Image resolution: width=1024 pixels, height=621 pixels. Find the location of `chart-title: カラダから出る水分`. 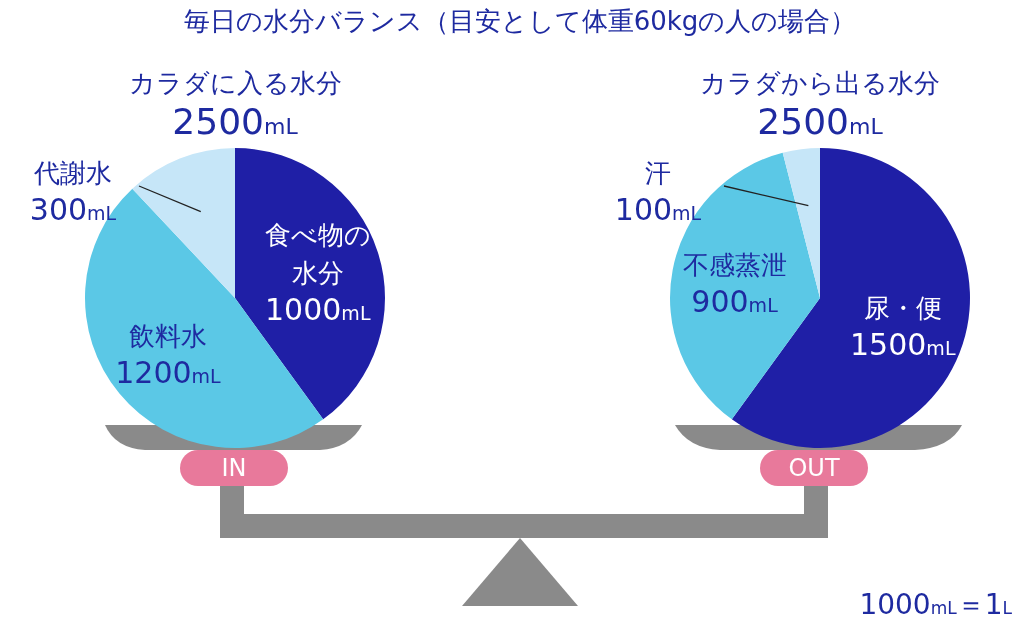

chart-title: カラダから出る水分 is located at coordinates (820, 83).